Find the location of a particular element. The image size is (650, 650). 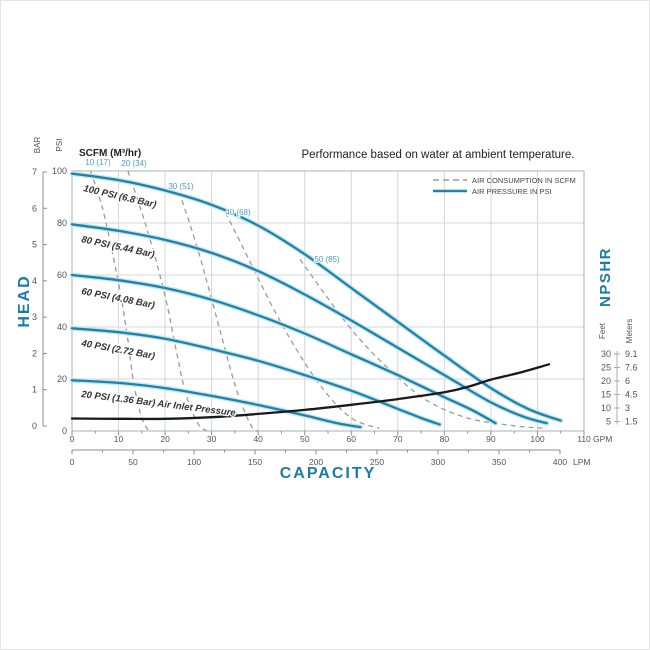

lpm-tick-label: 350 is located at coordinates (499, 462).